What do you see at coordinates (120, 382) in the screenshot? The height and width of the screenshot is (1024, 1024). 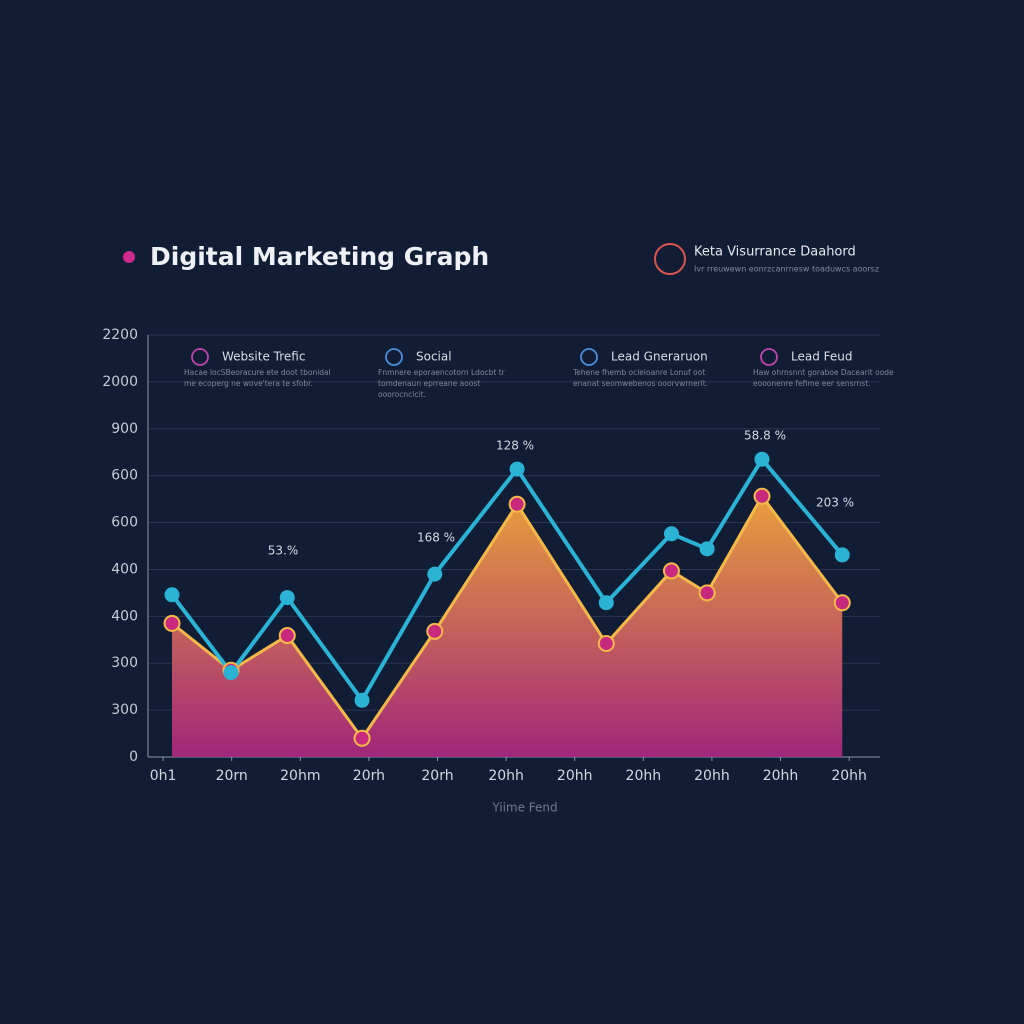 I see `y-tick-label: 2000` at bounding box center [120, 382].